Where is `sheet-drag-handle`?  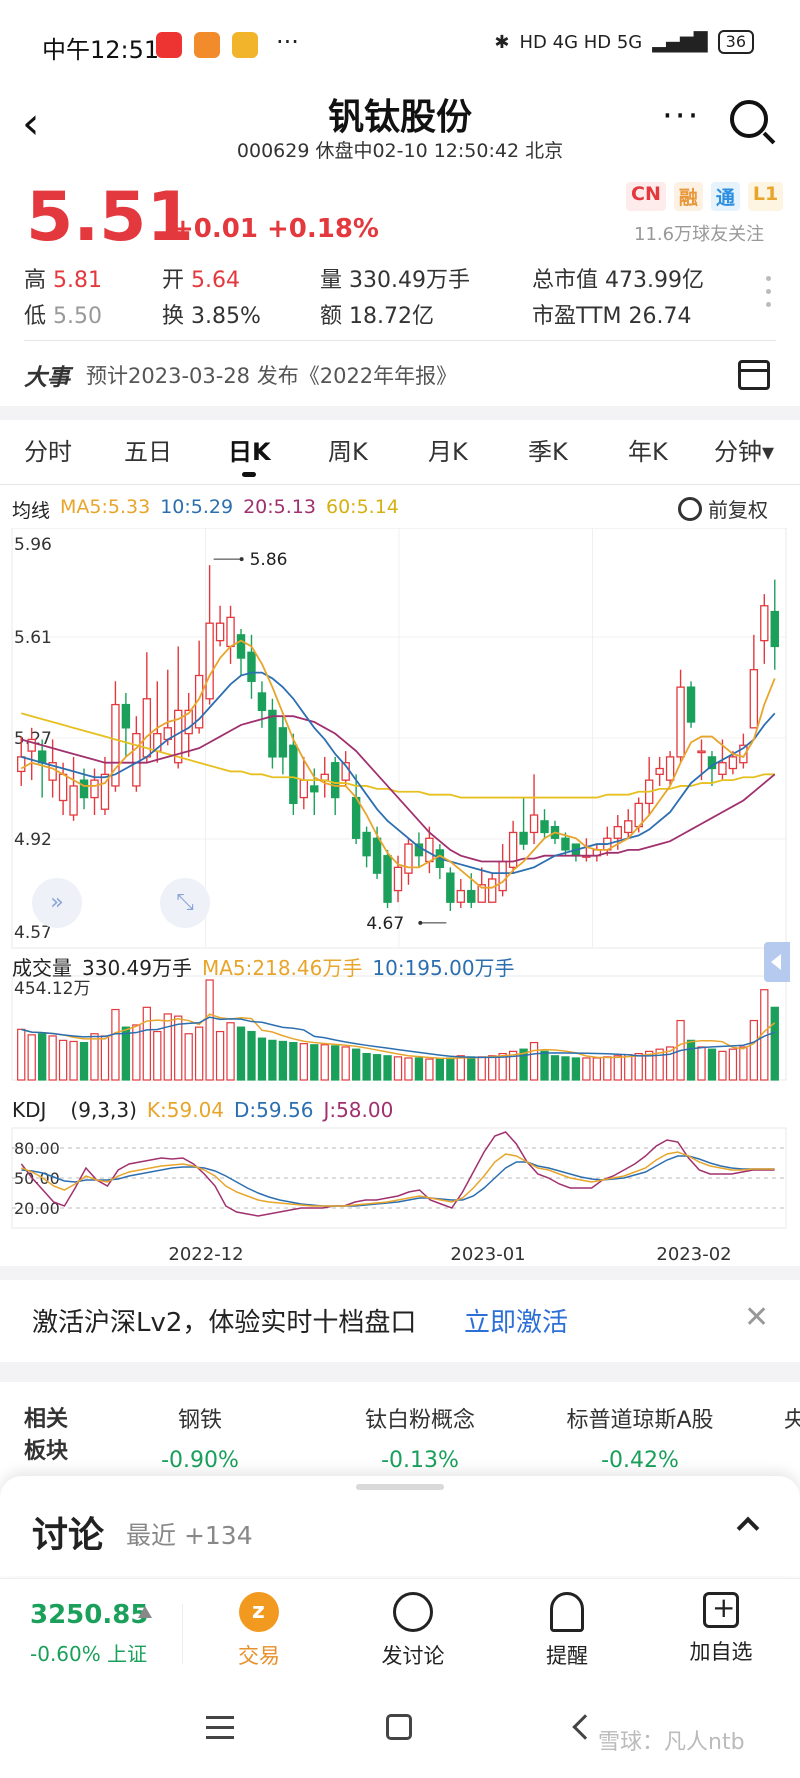 sheet-drag-handle is located at coordinates (400, 1487).